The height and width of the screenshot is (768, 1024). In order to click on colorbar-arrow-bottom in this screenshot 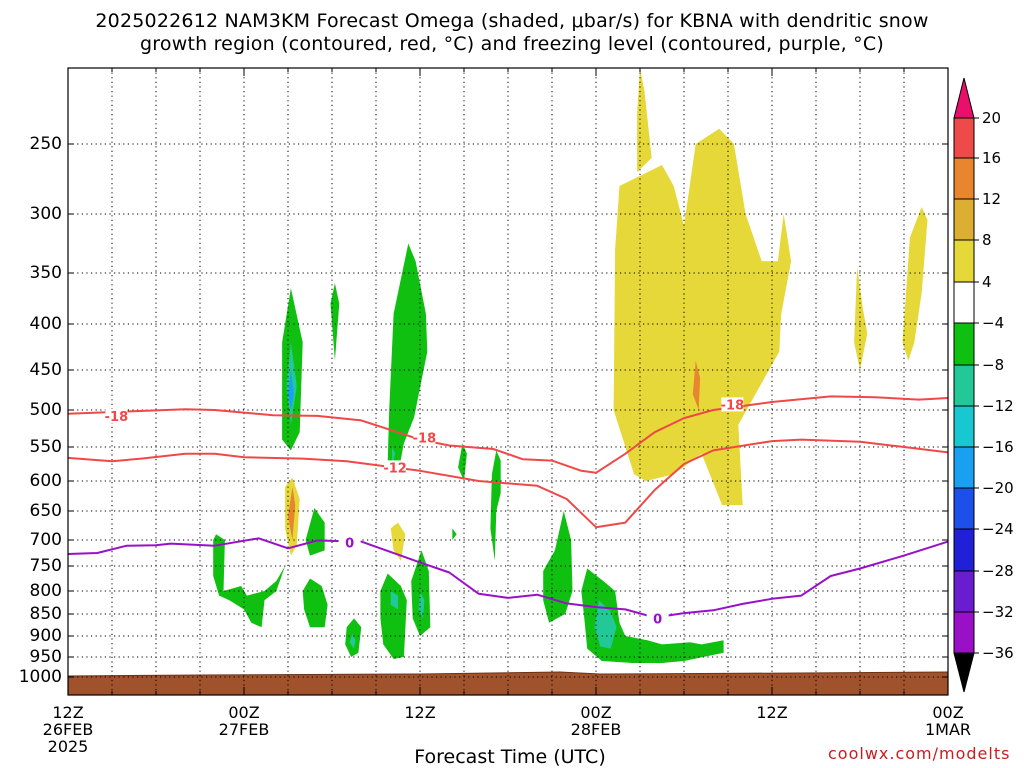, I will do `click(964, 672)`.